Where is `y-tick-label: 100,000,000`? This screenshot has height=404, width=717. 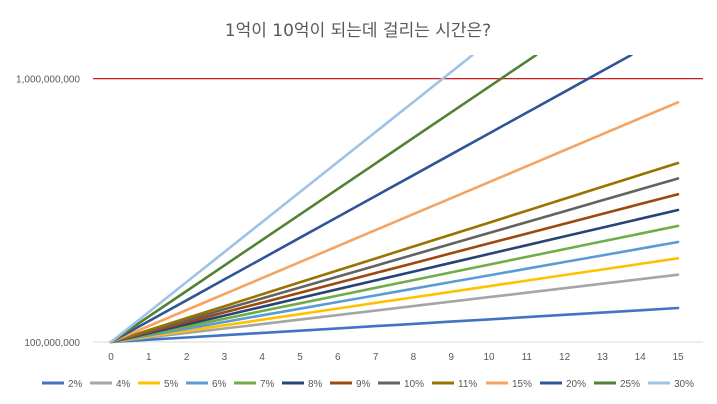
y-tick-label: 100,000,000 is located at coordinates (52, 343).